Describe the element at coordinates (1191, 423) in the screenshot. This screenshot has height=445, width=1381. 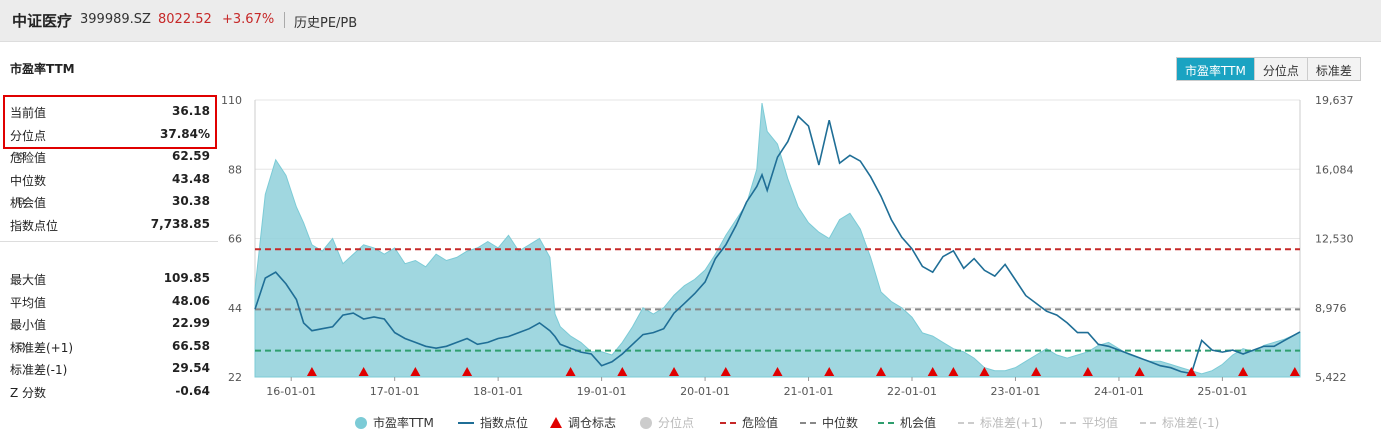
I see `legend-label: 标准差(-1)` at that location.